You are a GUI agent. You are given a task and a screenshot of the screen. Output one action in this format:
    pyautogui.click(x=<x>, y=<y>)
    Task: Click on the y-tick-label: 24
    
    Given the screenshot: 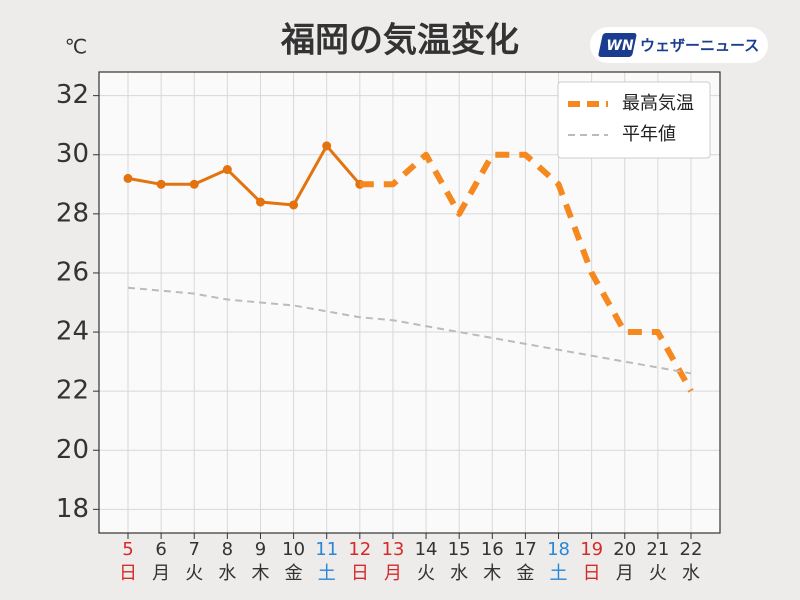 What is the action you would take?
    pyautogui.click(x=72, y=332)
    